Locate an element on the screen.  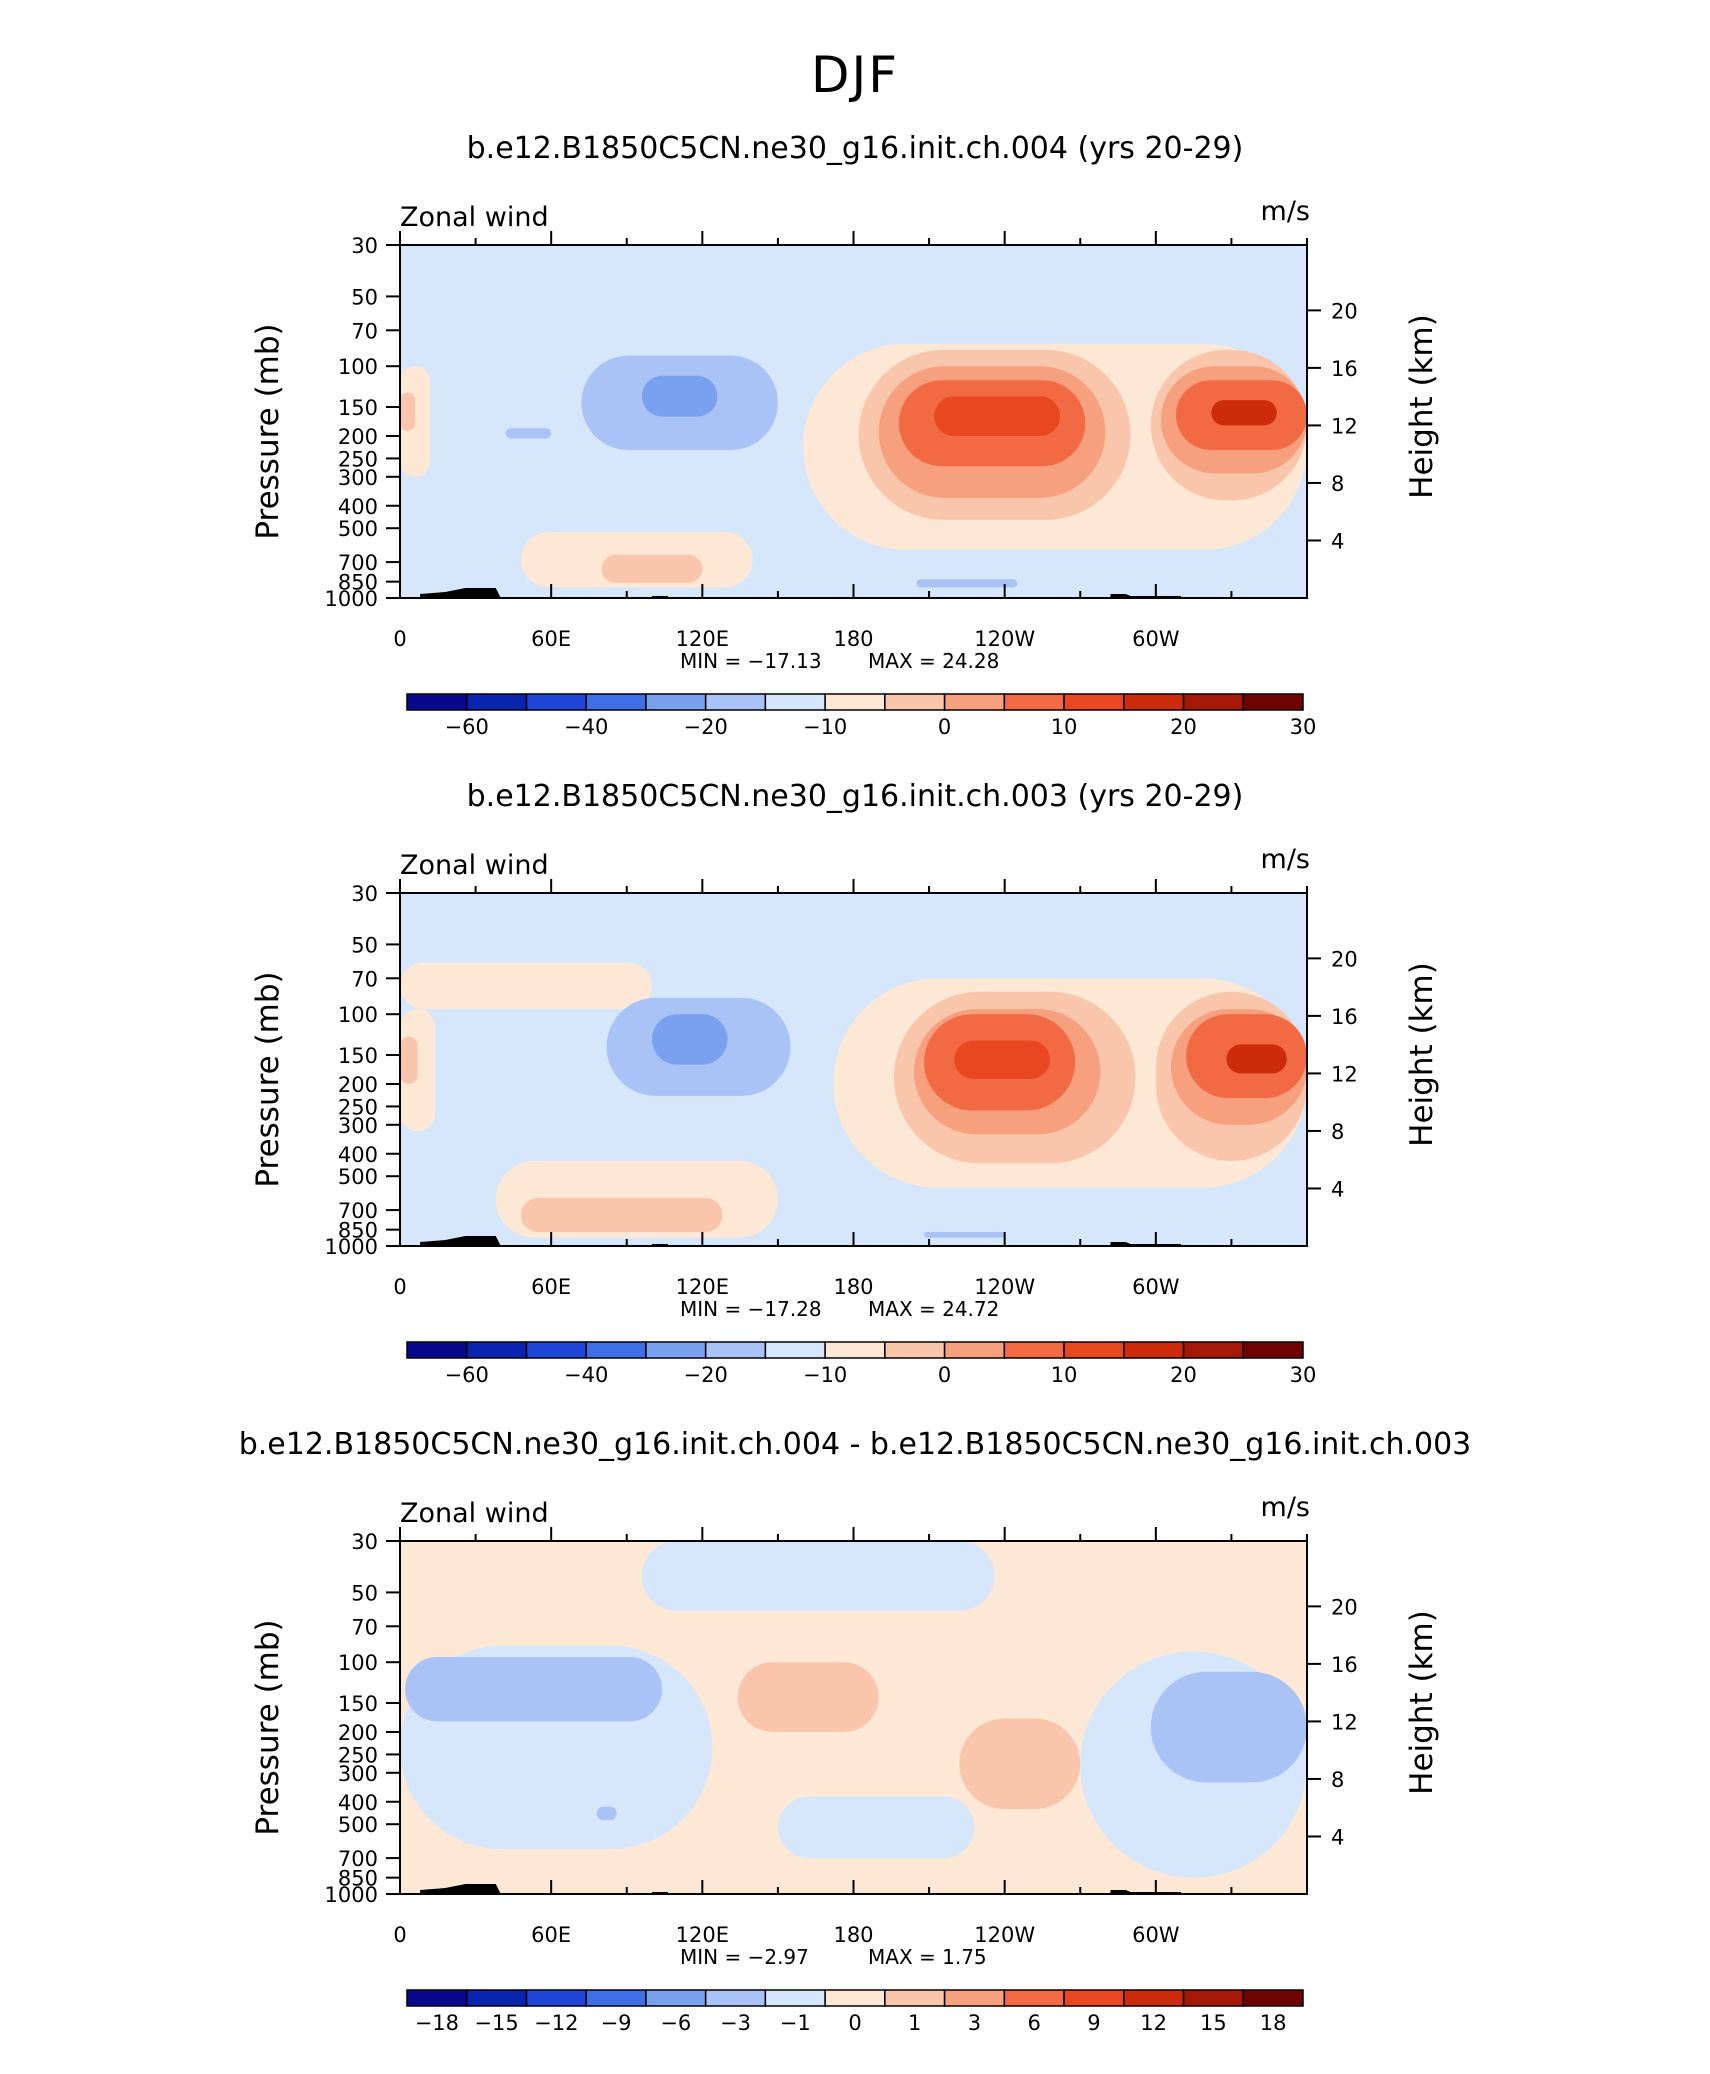
units-label: m/s is located at coordinates (1285, 1507).